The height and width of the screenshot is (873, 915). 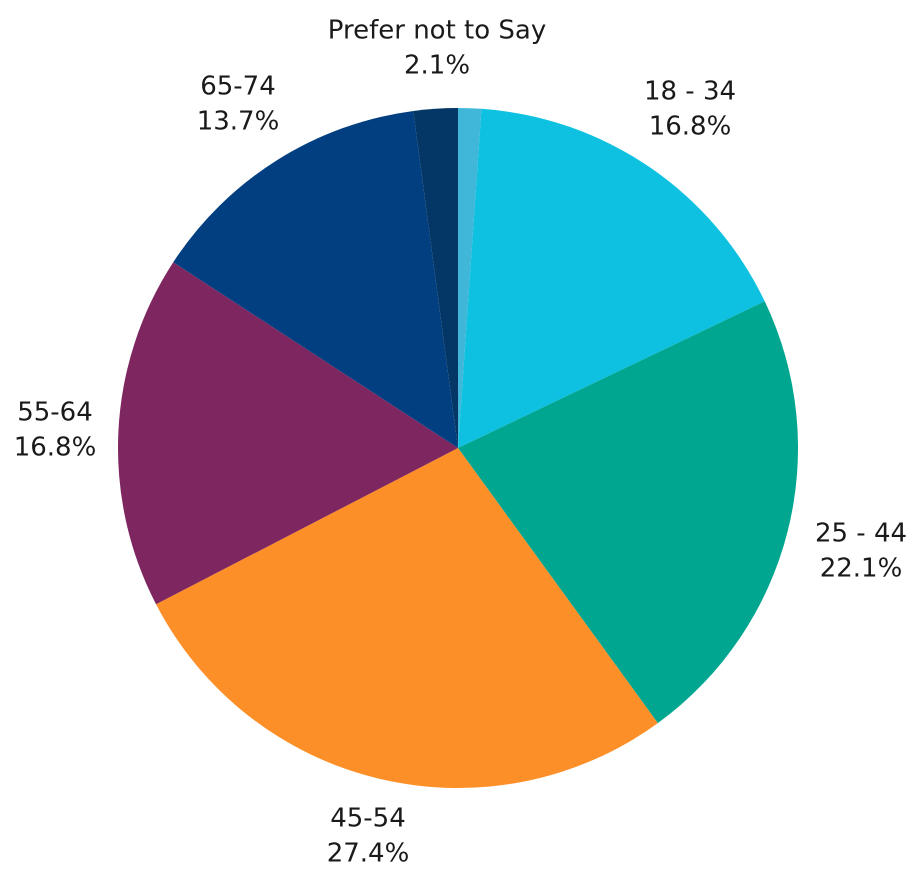 What do you see at coordinates (861, 551) in the screenshot?
I see `slice-label-25-44: 25 - 44 22.1%` at bounding box center [861, 551].